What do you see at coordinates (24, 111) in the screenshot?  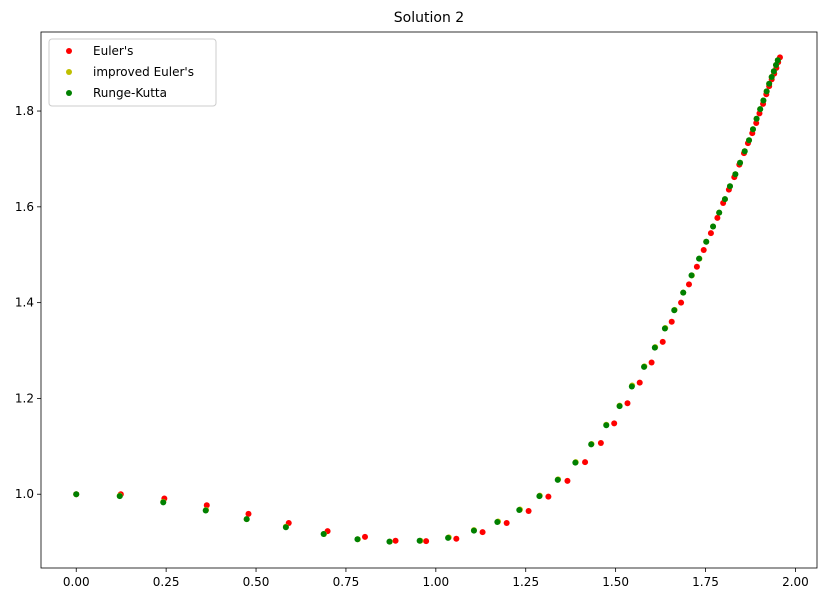 I see `y-tick-label: 1.8` at bounding box center [24, 111].